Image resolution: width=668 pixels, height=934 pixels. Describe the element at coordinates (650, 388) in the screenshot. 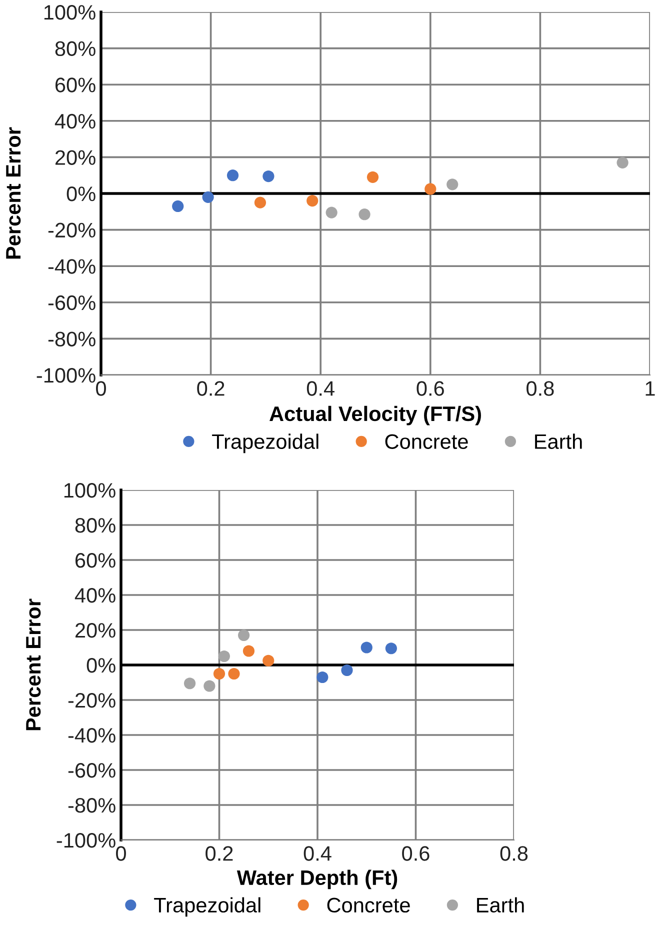

I see `x-tick-label: 1` at that location.